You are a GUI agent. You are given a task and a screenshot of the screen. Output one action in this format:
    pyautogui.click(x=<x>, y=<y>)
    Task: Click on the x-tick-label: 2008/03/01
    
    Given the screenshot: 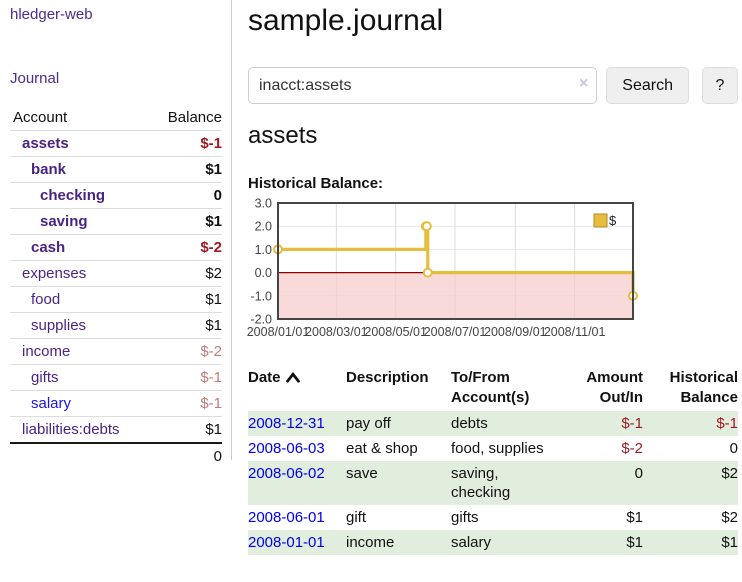 What is the action you would take?
    pyautogui.click(x=336, y=332)
    